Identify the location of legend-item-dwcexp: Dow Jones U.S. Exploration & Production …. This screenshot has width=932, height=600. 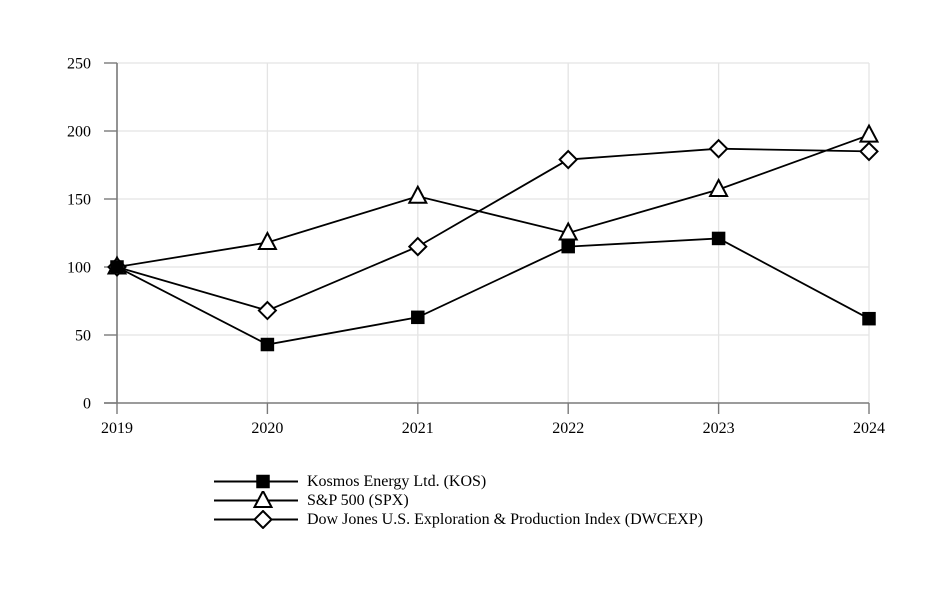
(458, 519).